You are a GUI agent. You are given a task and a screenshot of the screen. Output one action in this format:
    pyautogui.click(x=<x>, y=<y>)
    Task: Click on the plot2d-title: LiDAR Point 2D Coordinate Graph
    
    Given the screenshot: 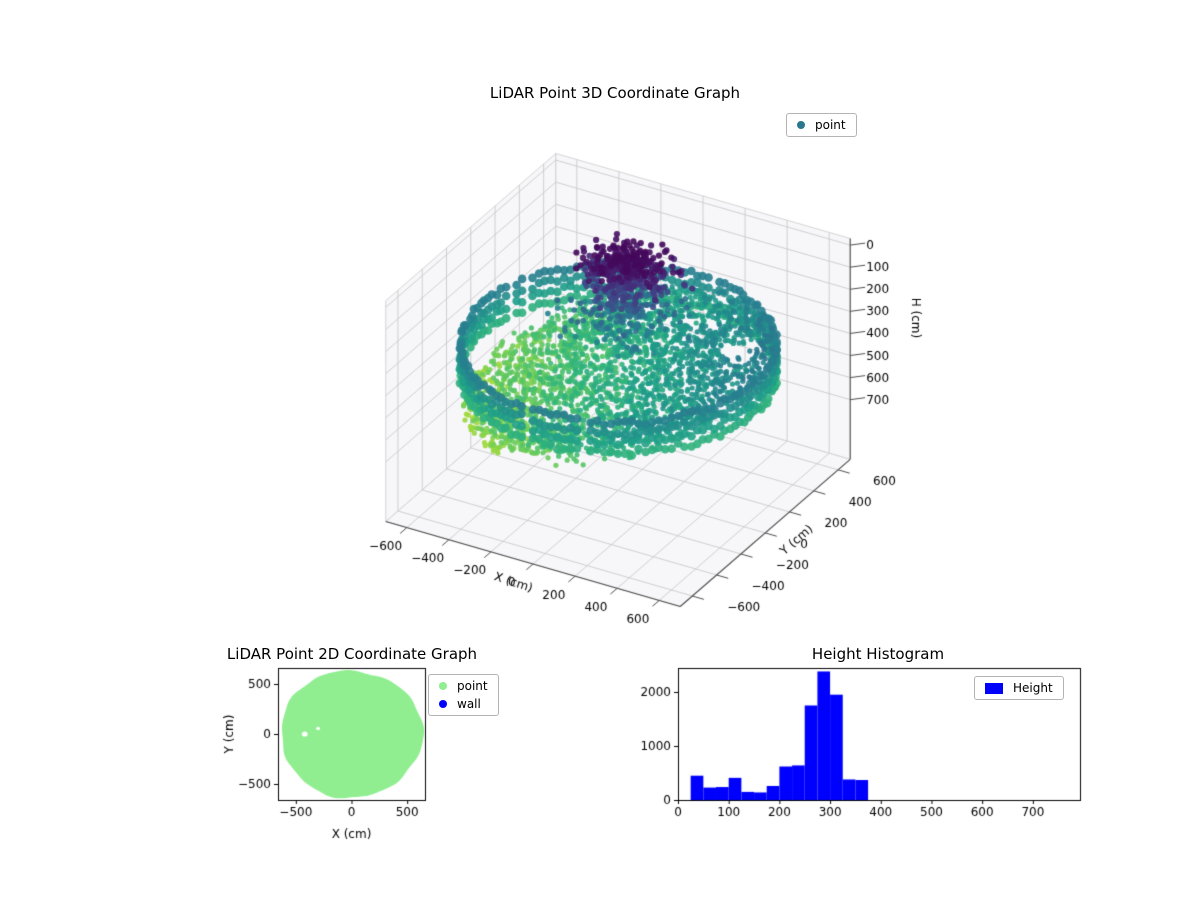 What is the action you would take?
    pyautogui.click(x=352, y=654)
    